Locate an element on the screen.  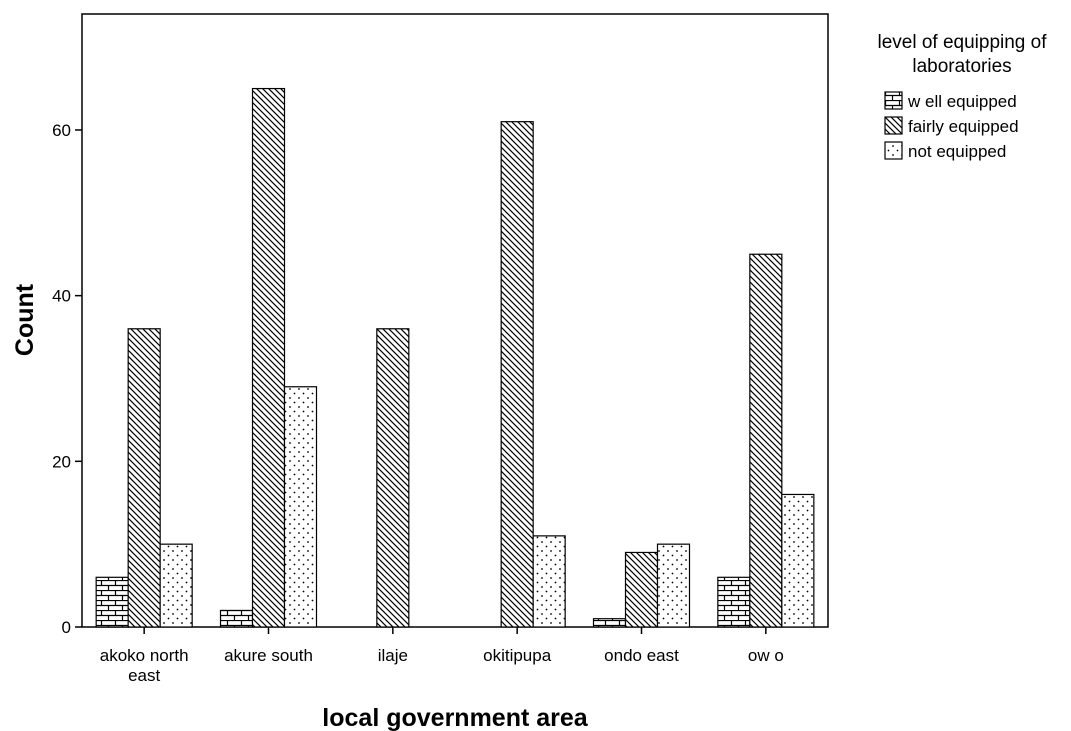
x-tick-label: okitipupa is located at coordinates (517, 655).